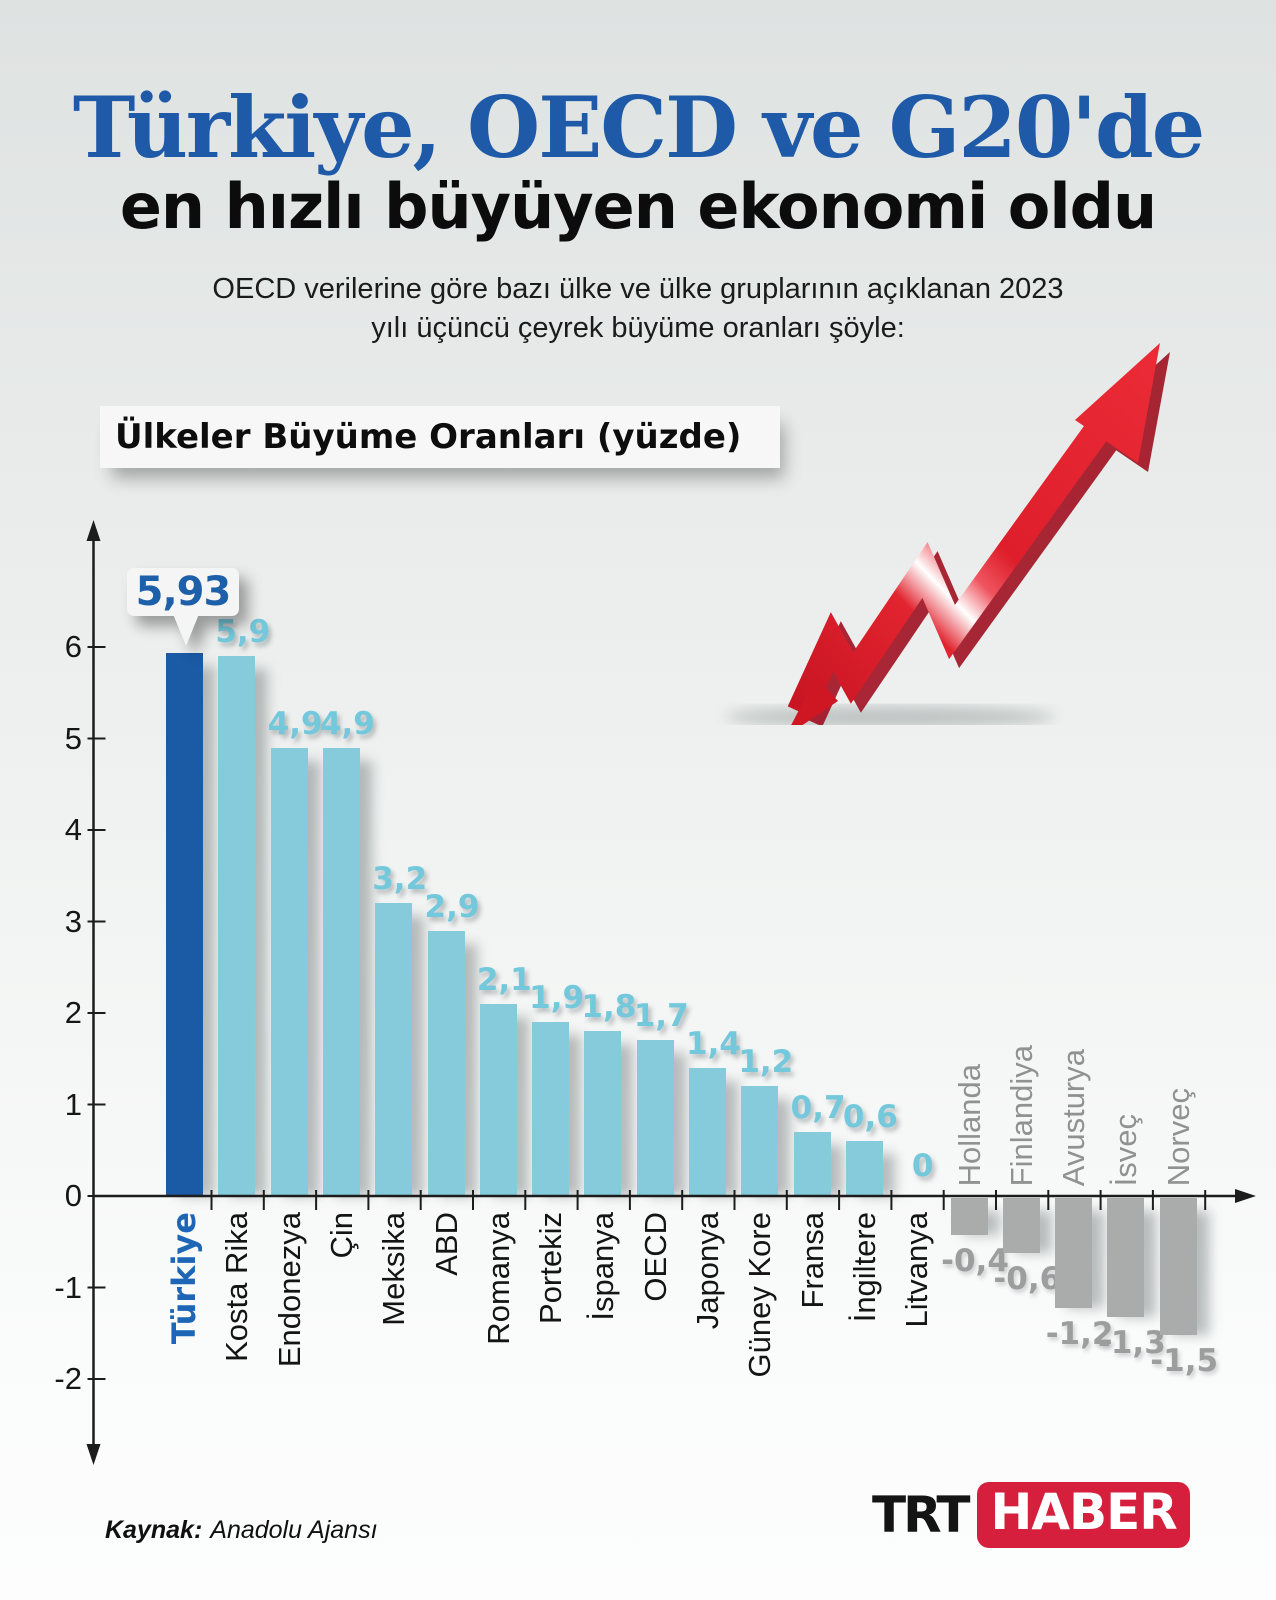 The image size is (1276, 1600). Describe the element at coordinates (947, 534) in the screenshot. I see `trend-up-arrow-icon` at that location.